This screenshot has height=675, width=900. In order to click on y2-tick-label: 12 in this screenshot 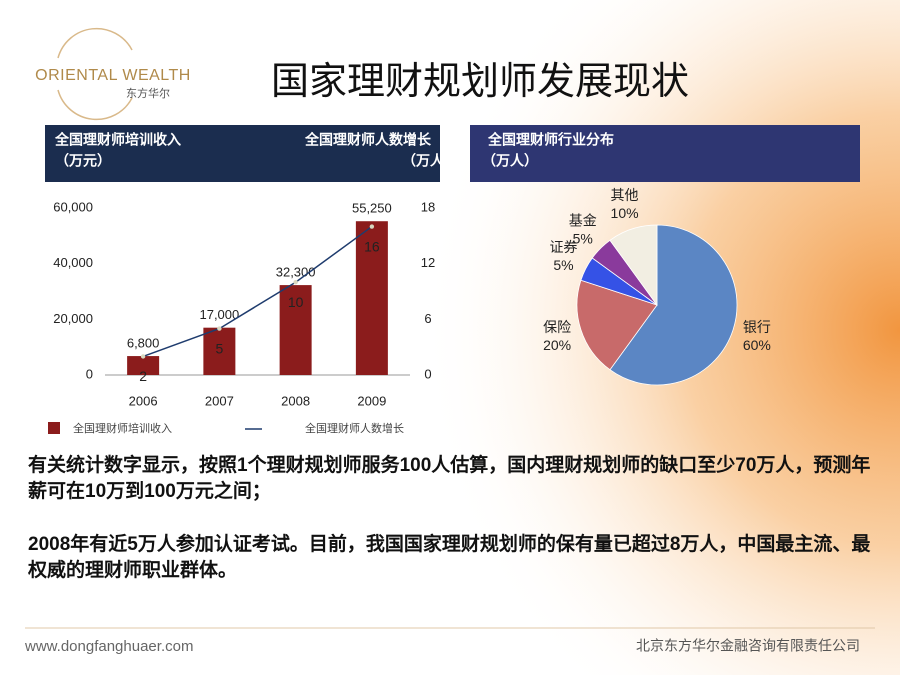, I will do `click(428, 262)`.